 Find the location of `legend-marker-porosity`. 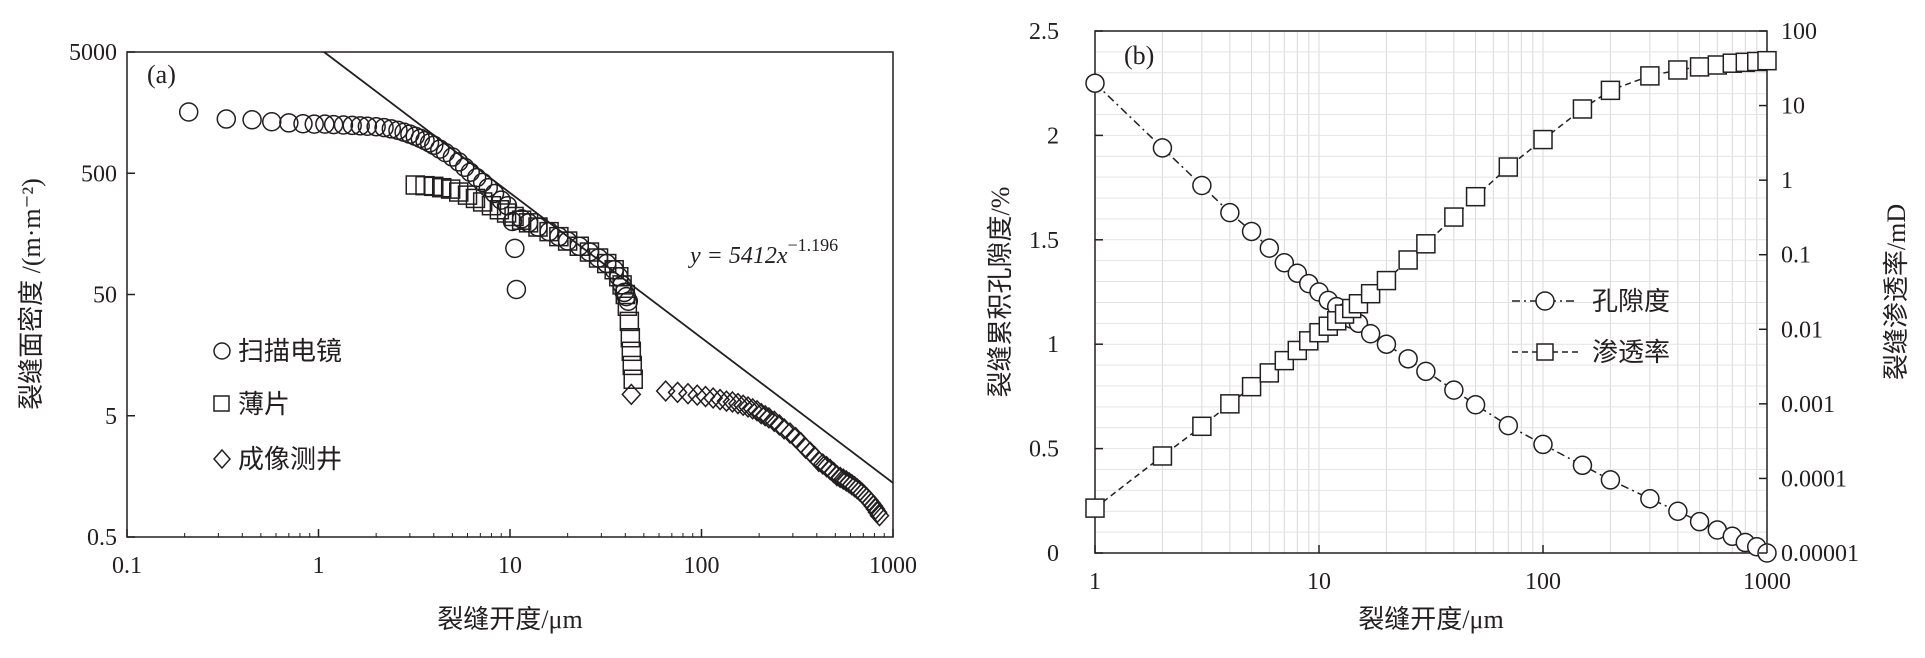

legend-marker-porosity is located at coordinates (1545, 301).